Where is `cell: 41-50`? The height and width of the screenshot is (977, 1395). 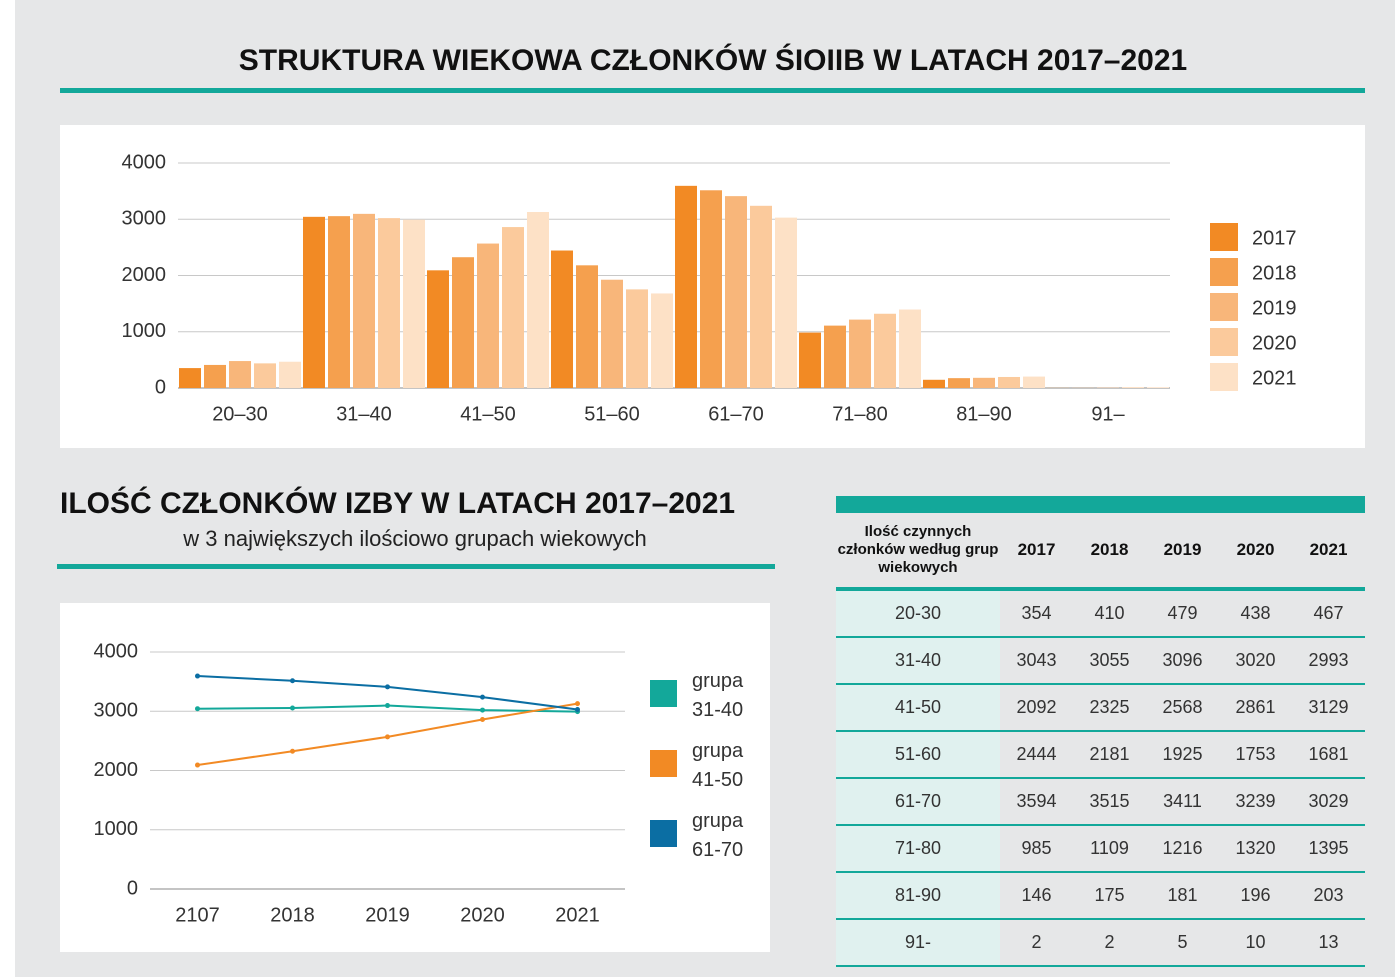
cell: 41-50 is located at coordinates (918, 708).